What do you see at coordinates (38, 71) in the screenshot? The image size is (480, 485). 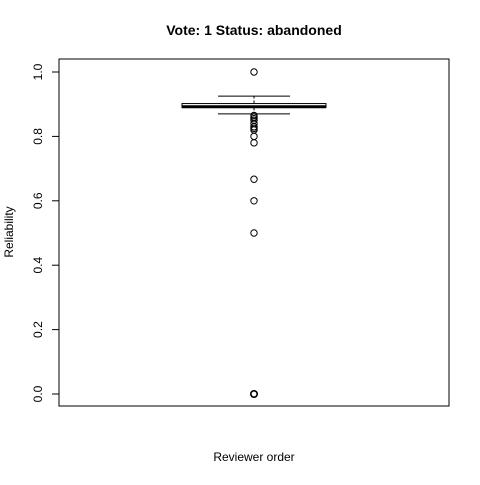 I see `y-tick-label: 1.0` at bounding box center [38, 71].